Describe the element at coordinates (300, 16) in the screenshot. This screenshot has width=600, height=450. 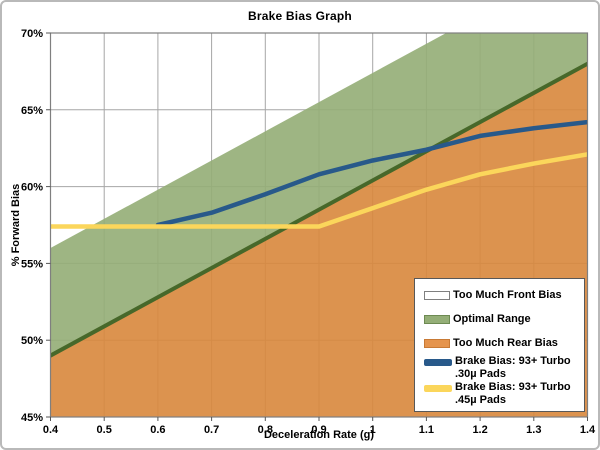
I see `chart-title: Brake Bias Graph` at that location.